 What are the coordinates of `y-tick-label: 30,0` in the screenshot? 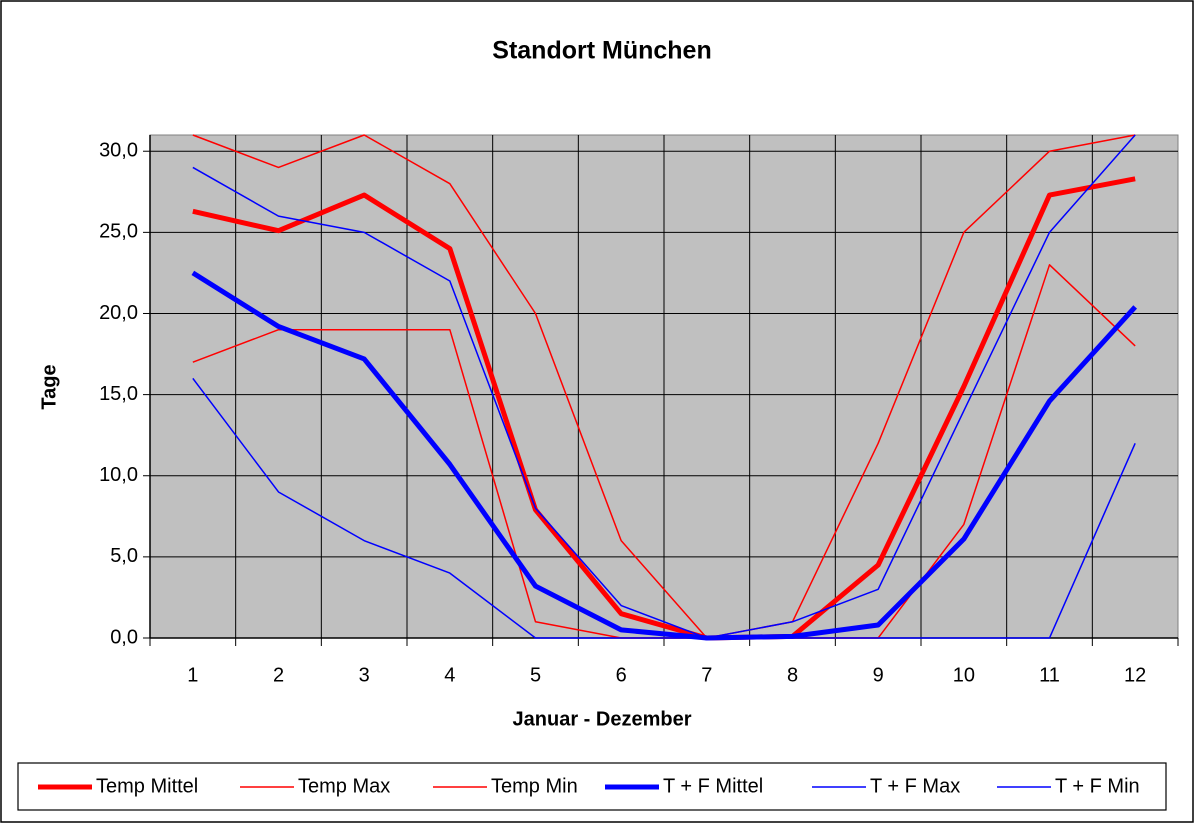 It's located at (118, 151).